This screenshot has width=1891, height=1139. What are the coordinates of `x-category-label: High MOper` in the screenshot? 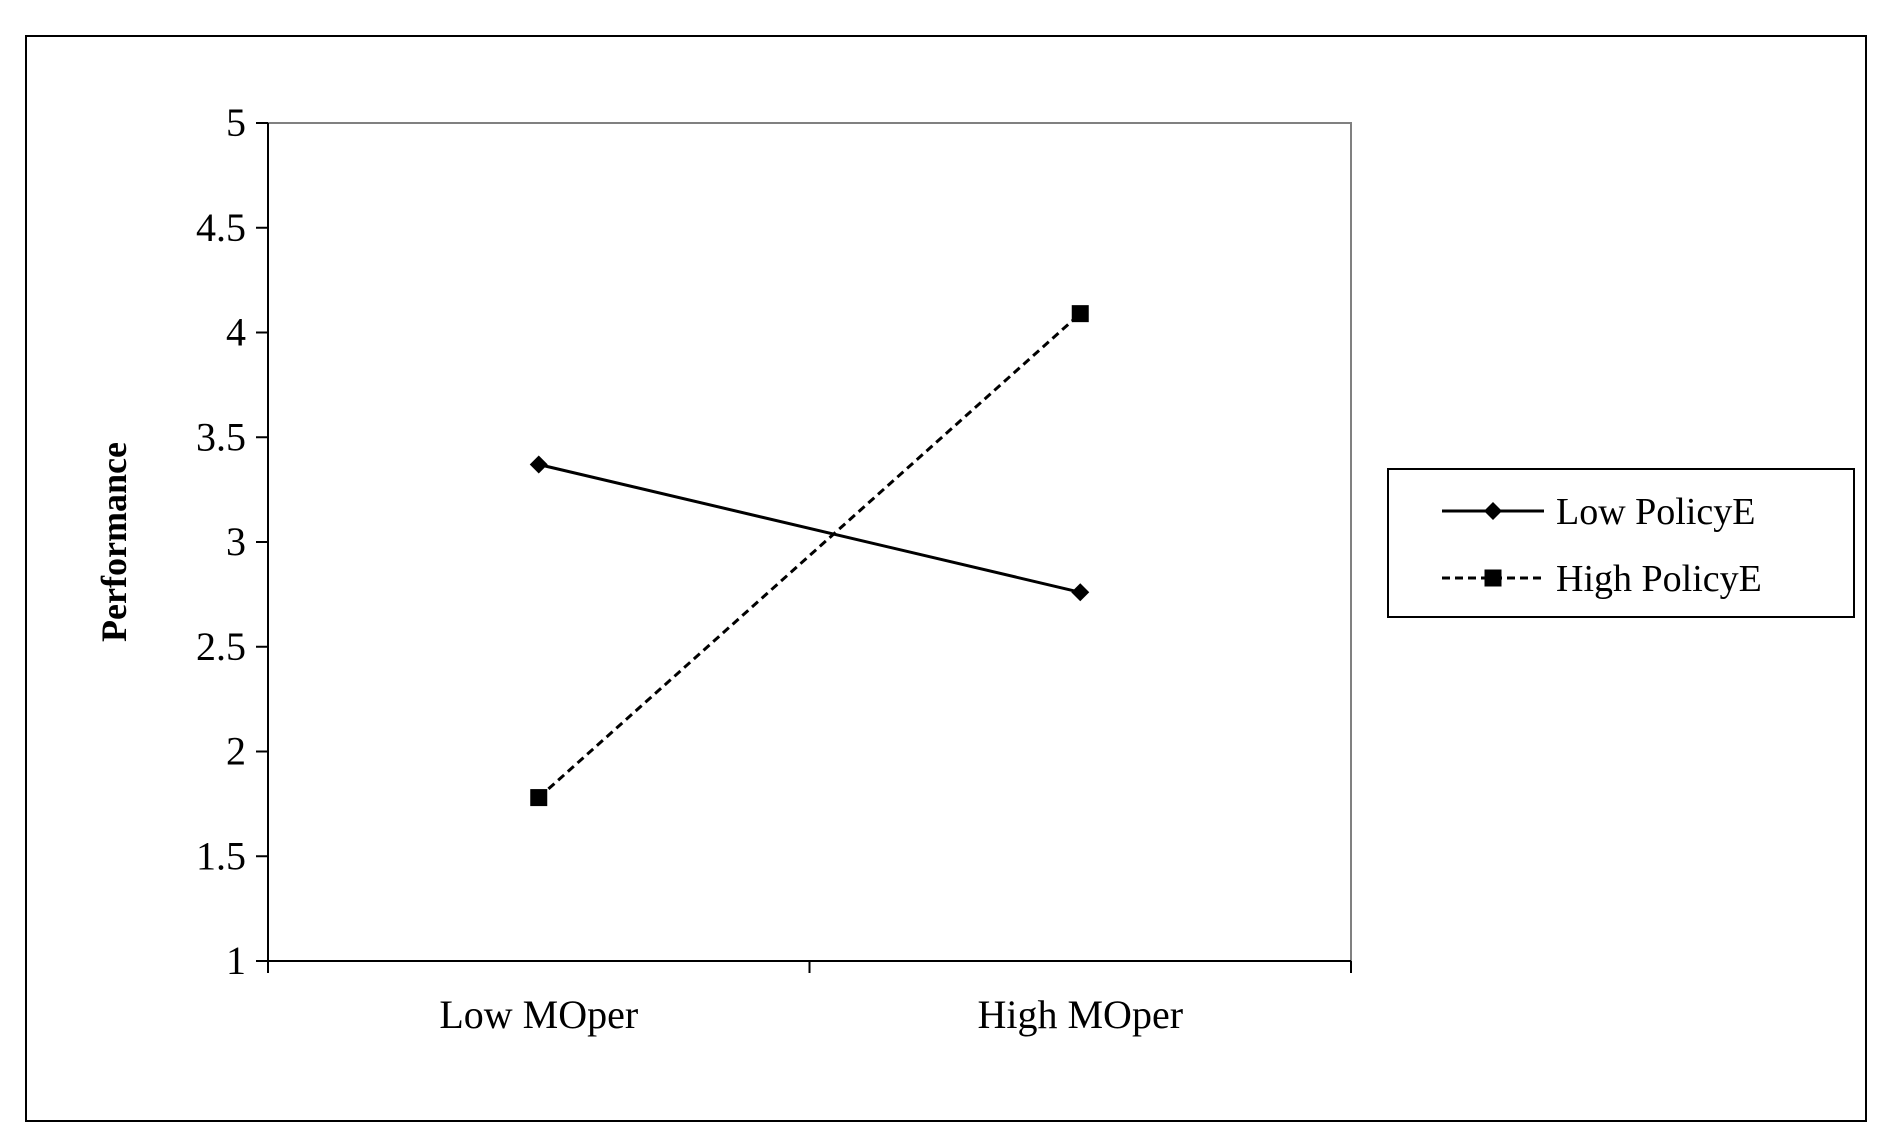 It's located at (1080, 1014).